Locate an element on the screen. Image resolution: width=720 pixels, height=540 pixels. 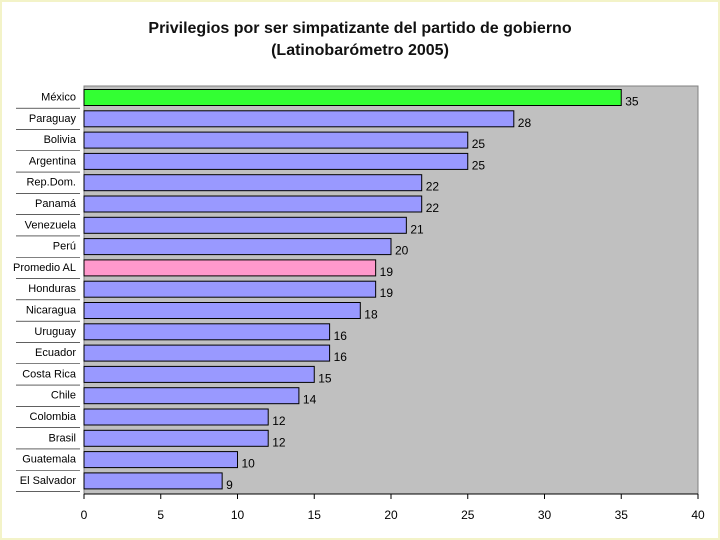
category-label: Brasil is located at coordinates (62, 438).